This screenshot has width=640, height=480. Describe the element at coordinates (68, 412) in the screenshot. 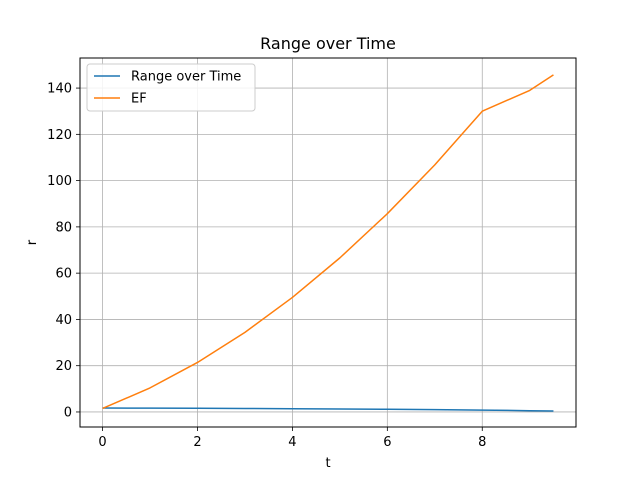

I see `y-tick-label: 0` at that location.